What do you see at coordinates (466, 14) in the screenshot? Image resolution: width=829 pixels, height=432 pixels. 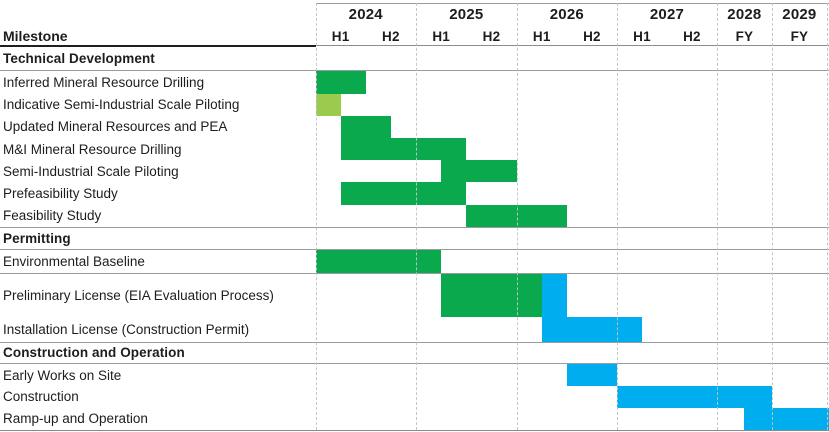 I see `year-header: 2025` at bounding box center [466, 14].